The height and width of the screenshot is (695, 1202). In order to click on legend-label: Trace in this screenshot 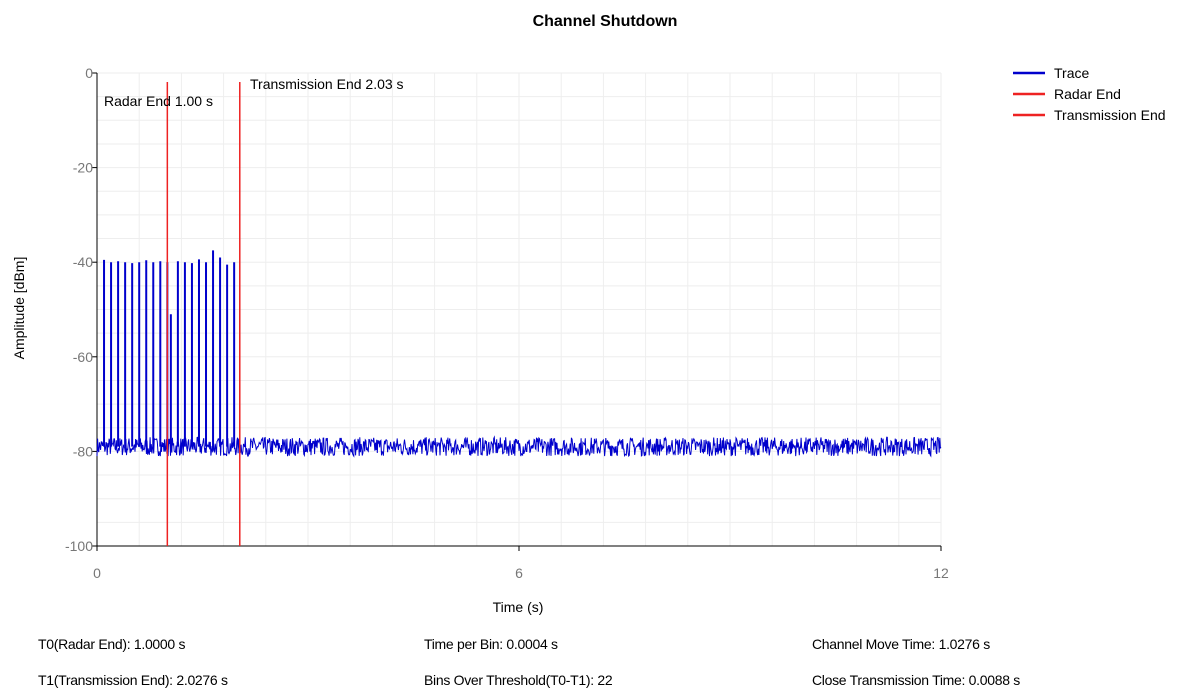, I will do `click(1071, 73)`.